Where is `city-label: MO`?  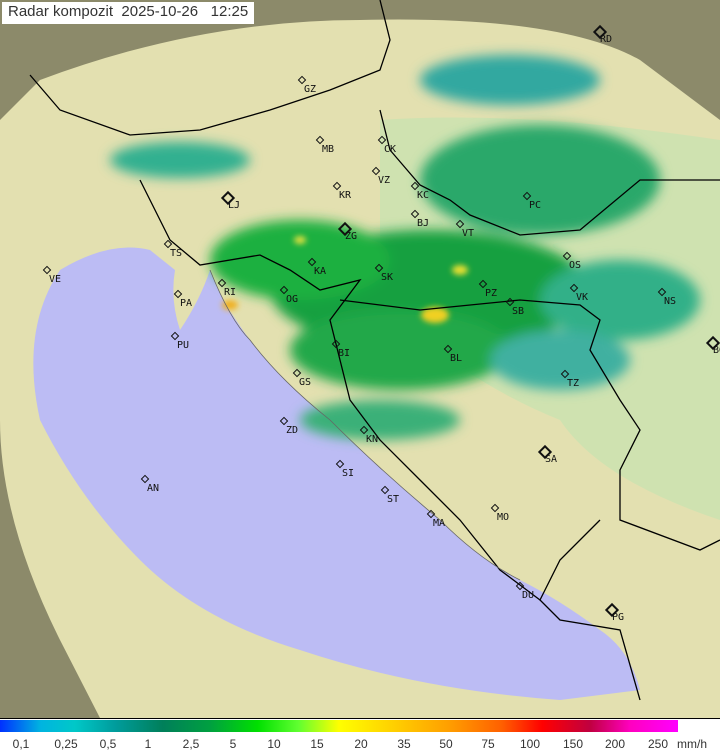
city-label: MO is located at coordinates (503, 517).